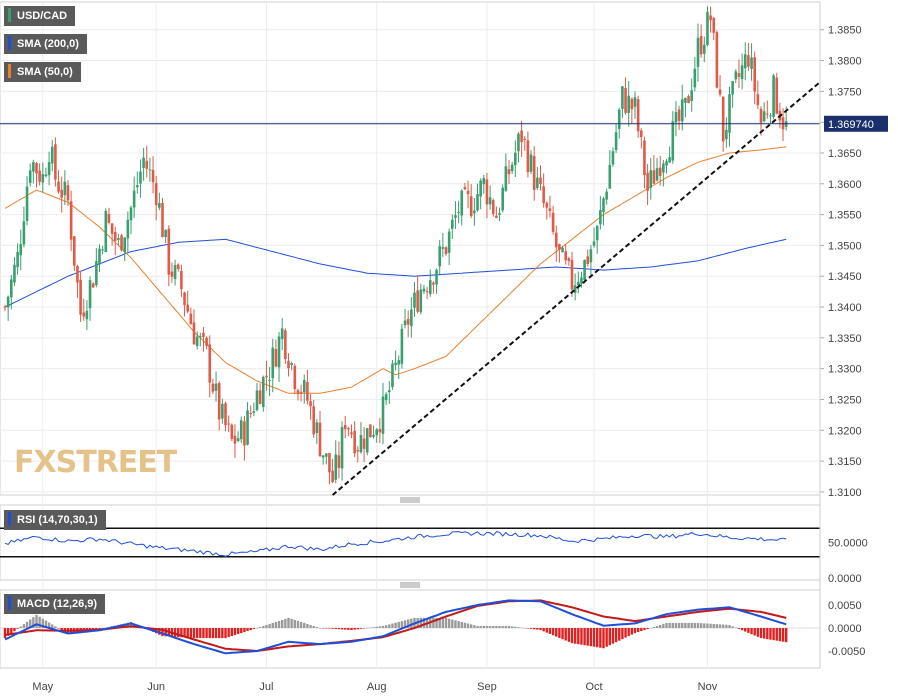  Describe the element at coordinates (55, 520) in the screenshot. I see `legend-rsi: RSI (14,70,30,1)` at that location.